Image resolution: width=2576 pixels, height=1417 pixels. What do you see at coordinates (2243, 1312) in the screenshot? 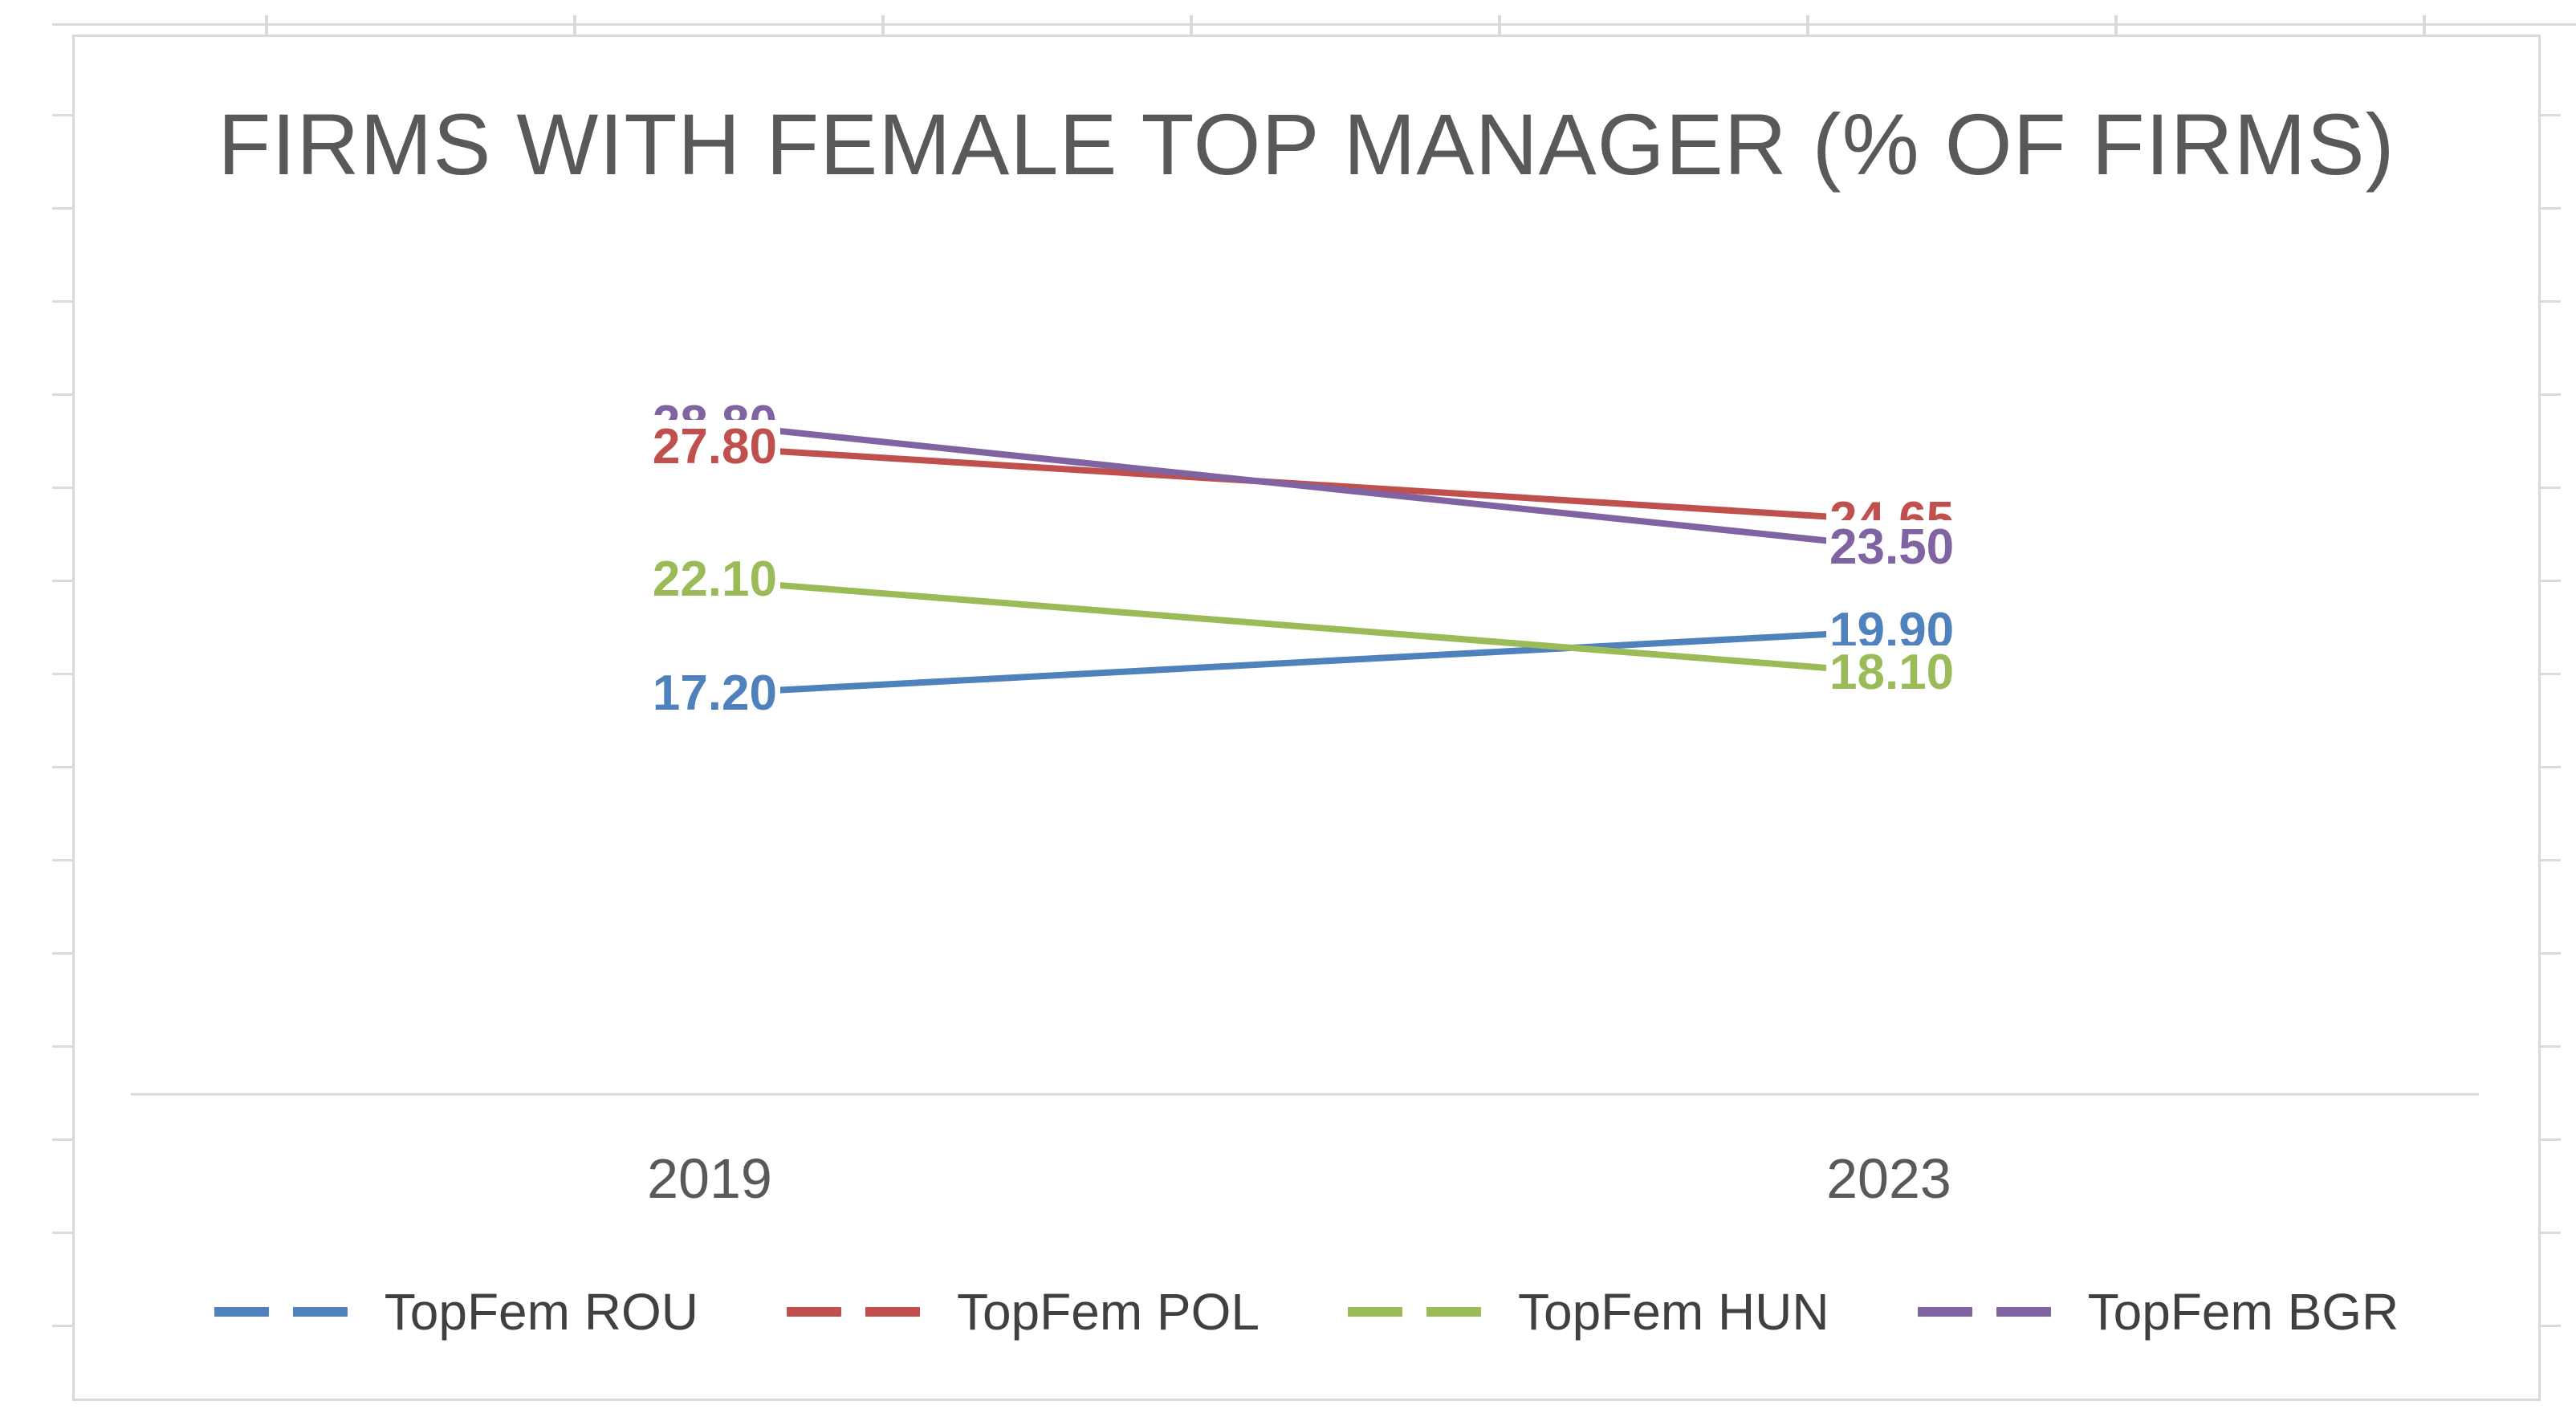
I see `legend-label: TopFem BGR` at bounding box center [2243, 1312].